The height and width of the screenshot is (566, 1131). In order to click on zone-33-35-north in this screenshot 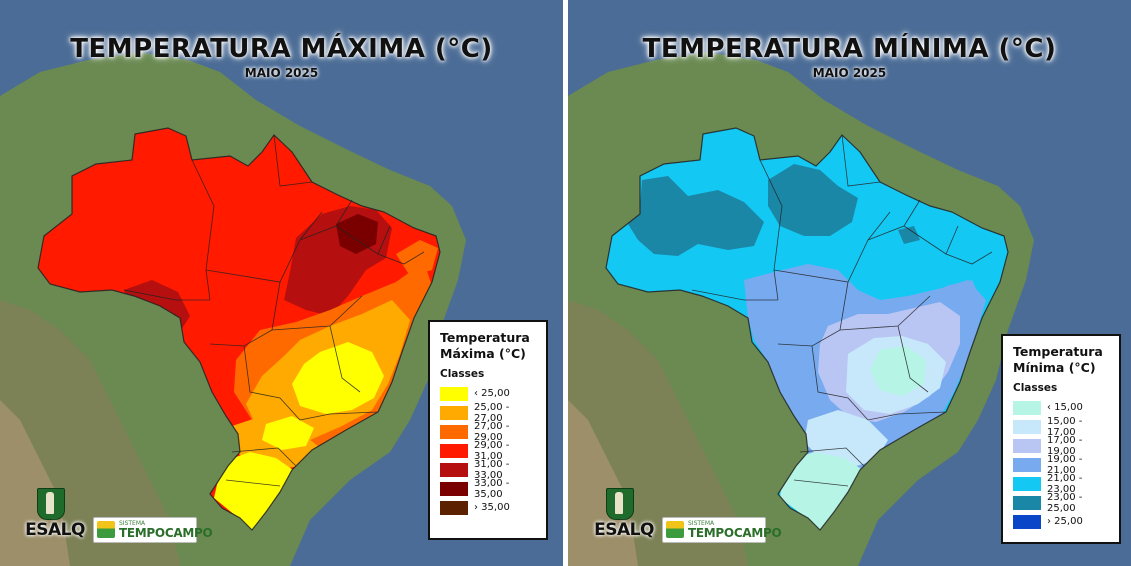, I will do `click(357, 234)`.